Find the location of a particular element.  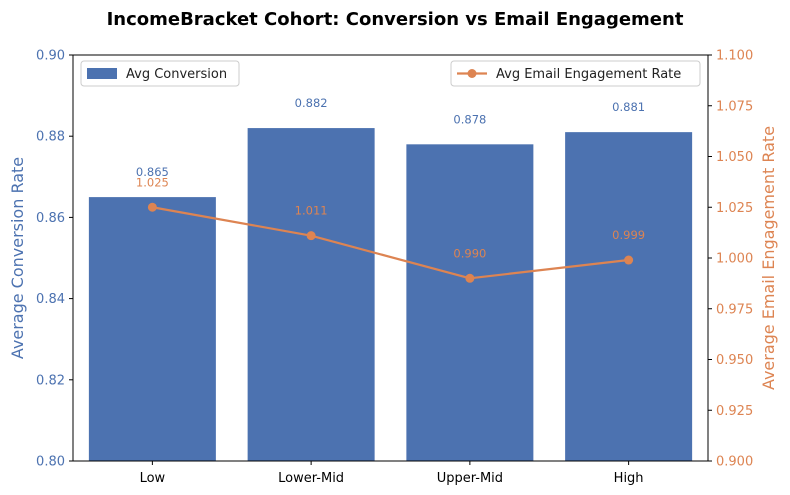

line-legend-marker is located at coordinates (472, 73).